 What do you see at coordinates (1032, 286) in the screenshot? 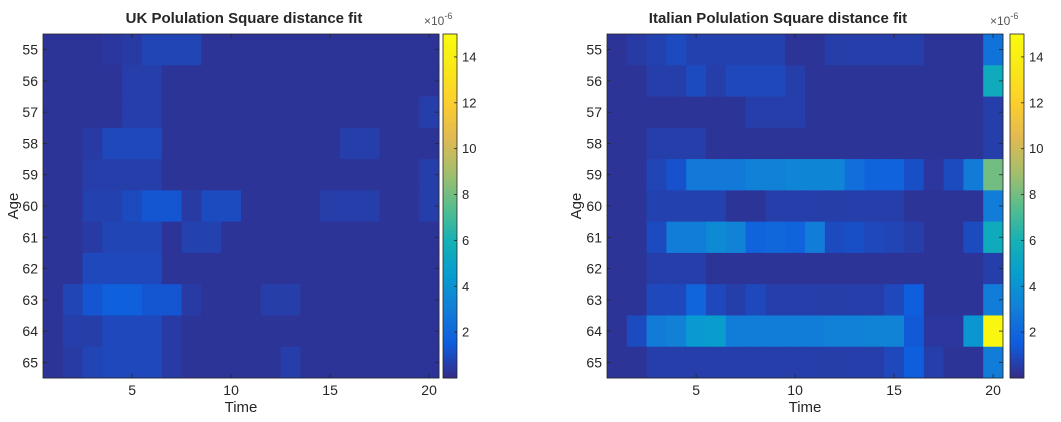
I see `colorbar-tick-label: 4` at bounding box center [1032, 286].